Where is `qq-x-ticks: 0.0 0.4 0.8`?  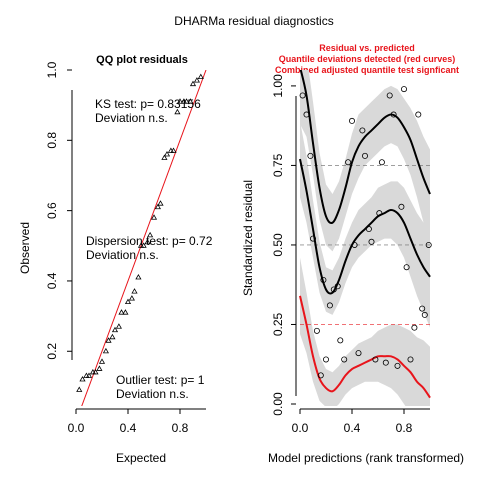 qq-x-ticks: 0.0 0.4 0.8 is located at coordinates (128, 422).